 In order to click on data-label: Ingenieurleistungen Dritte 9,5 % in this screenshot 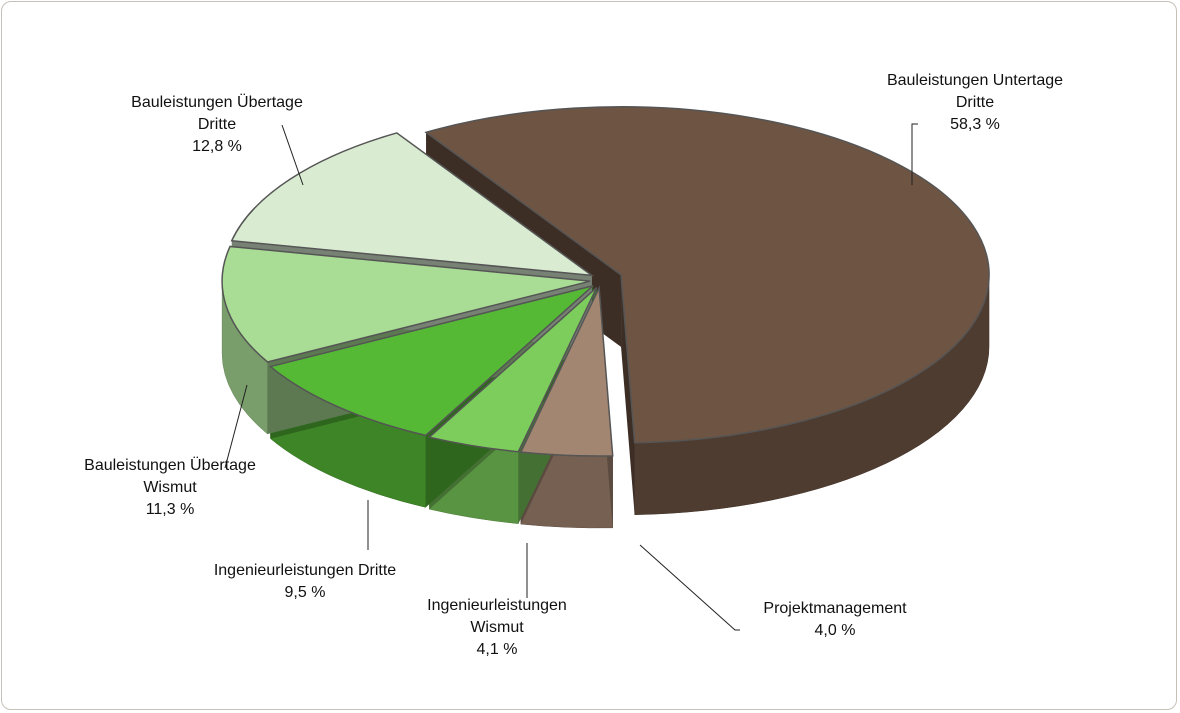, I will do `click(305, 582)`.